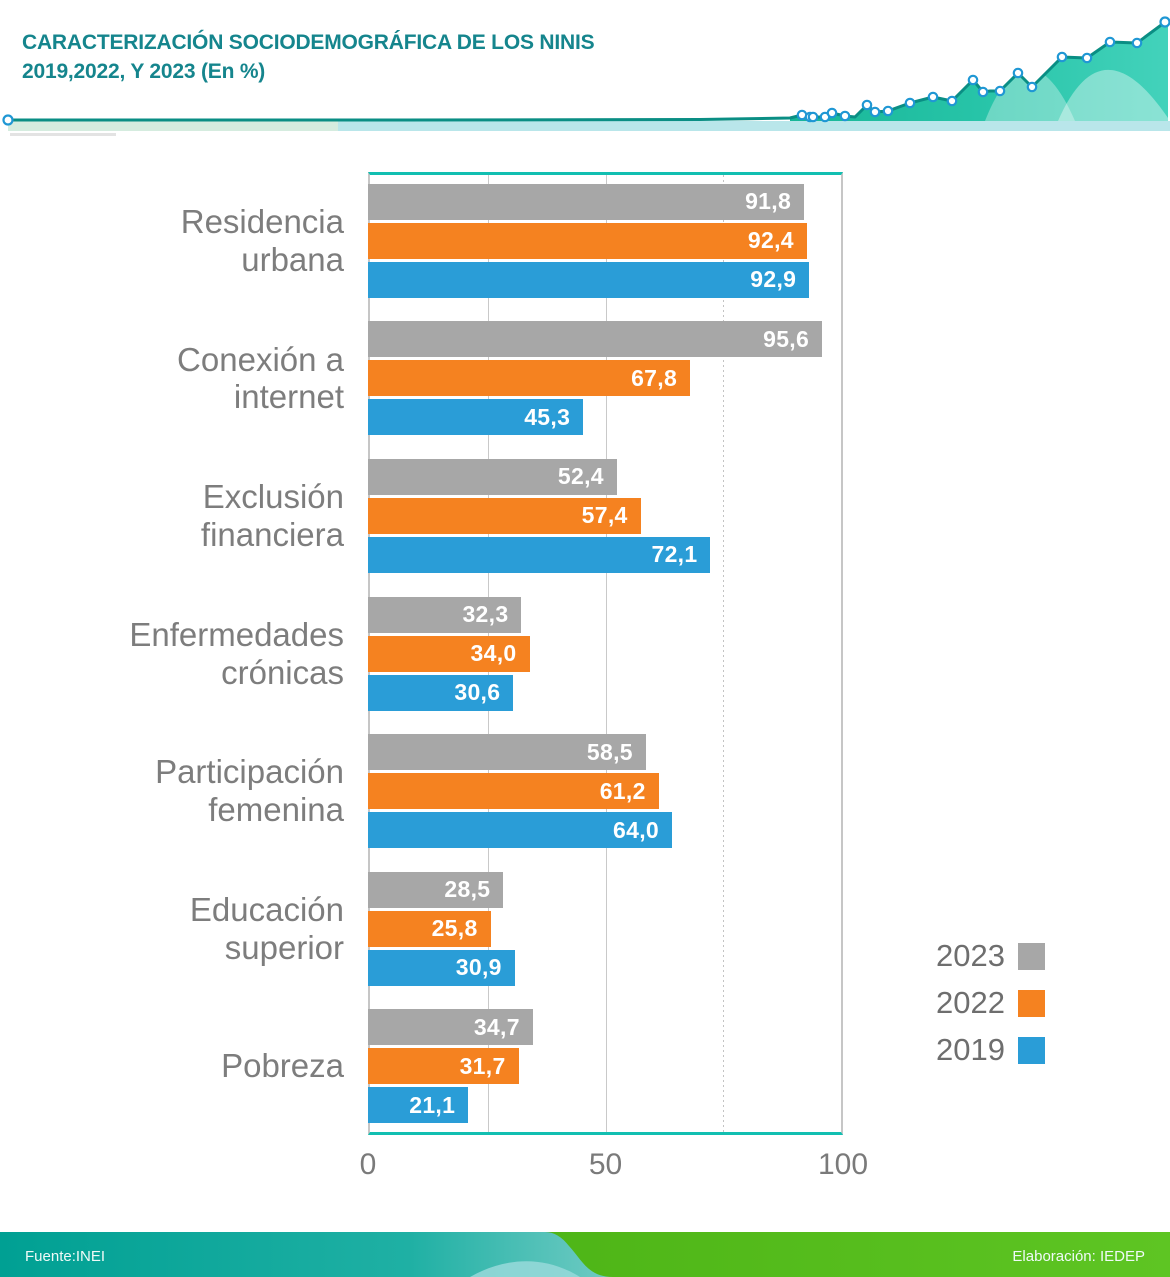 This screenshot has width=1170, height=1277. I want to click on x-tick-0: 0, so click(368, 1164).